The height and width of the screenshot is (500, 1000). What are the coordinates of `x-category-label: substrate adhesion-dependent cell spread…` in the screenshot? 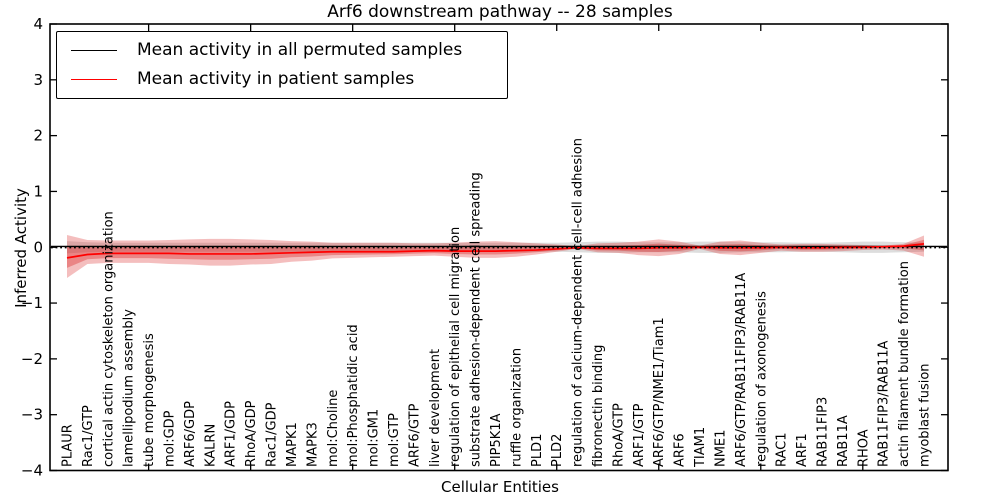 It's located at (476, 319).